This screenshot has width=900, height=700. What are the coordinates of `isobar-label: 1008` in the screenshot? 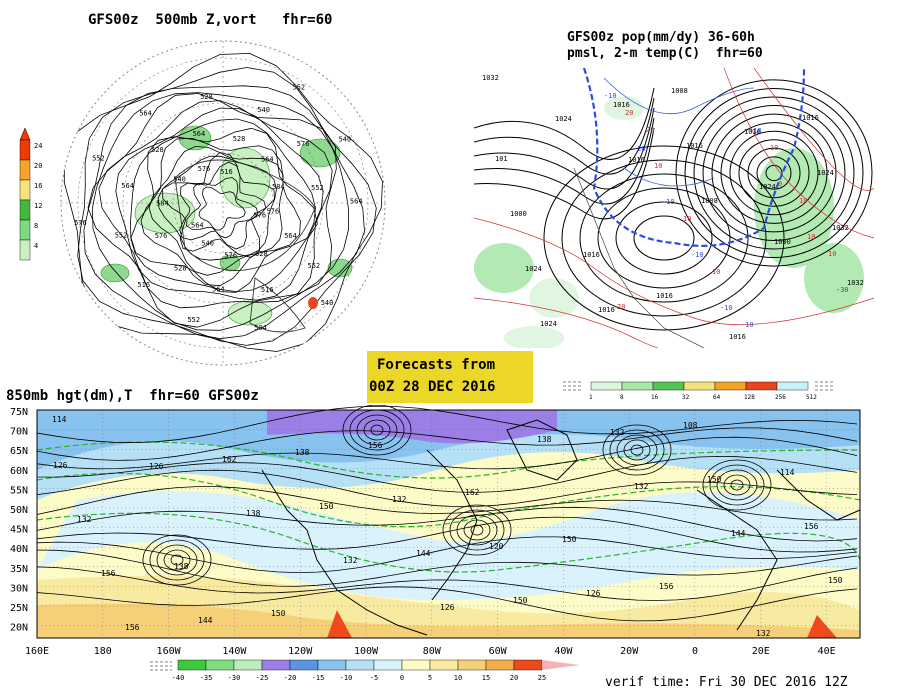 It's located at (709, 201).